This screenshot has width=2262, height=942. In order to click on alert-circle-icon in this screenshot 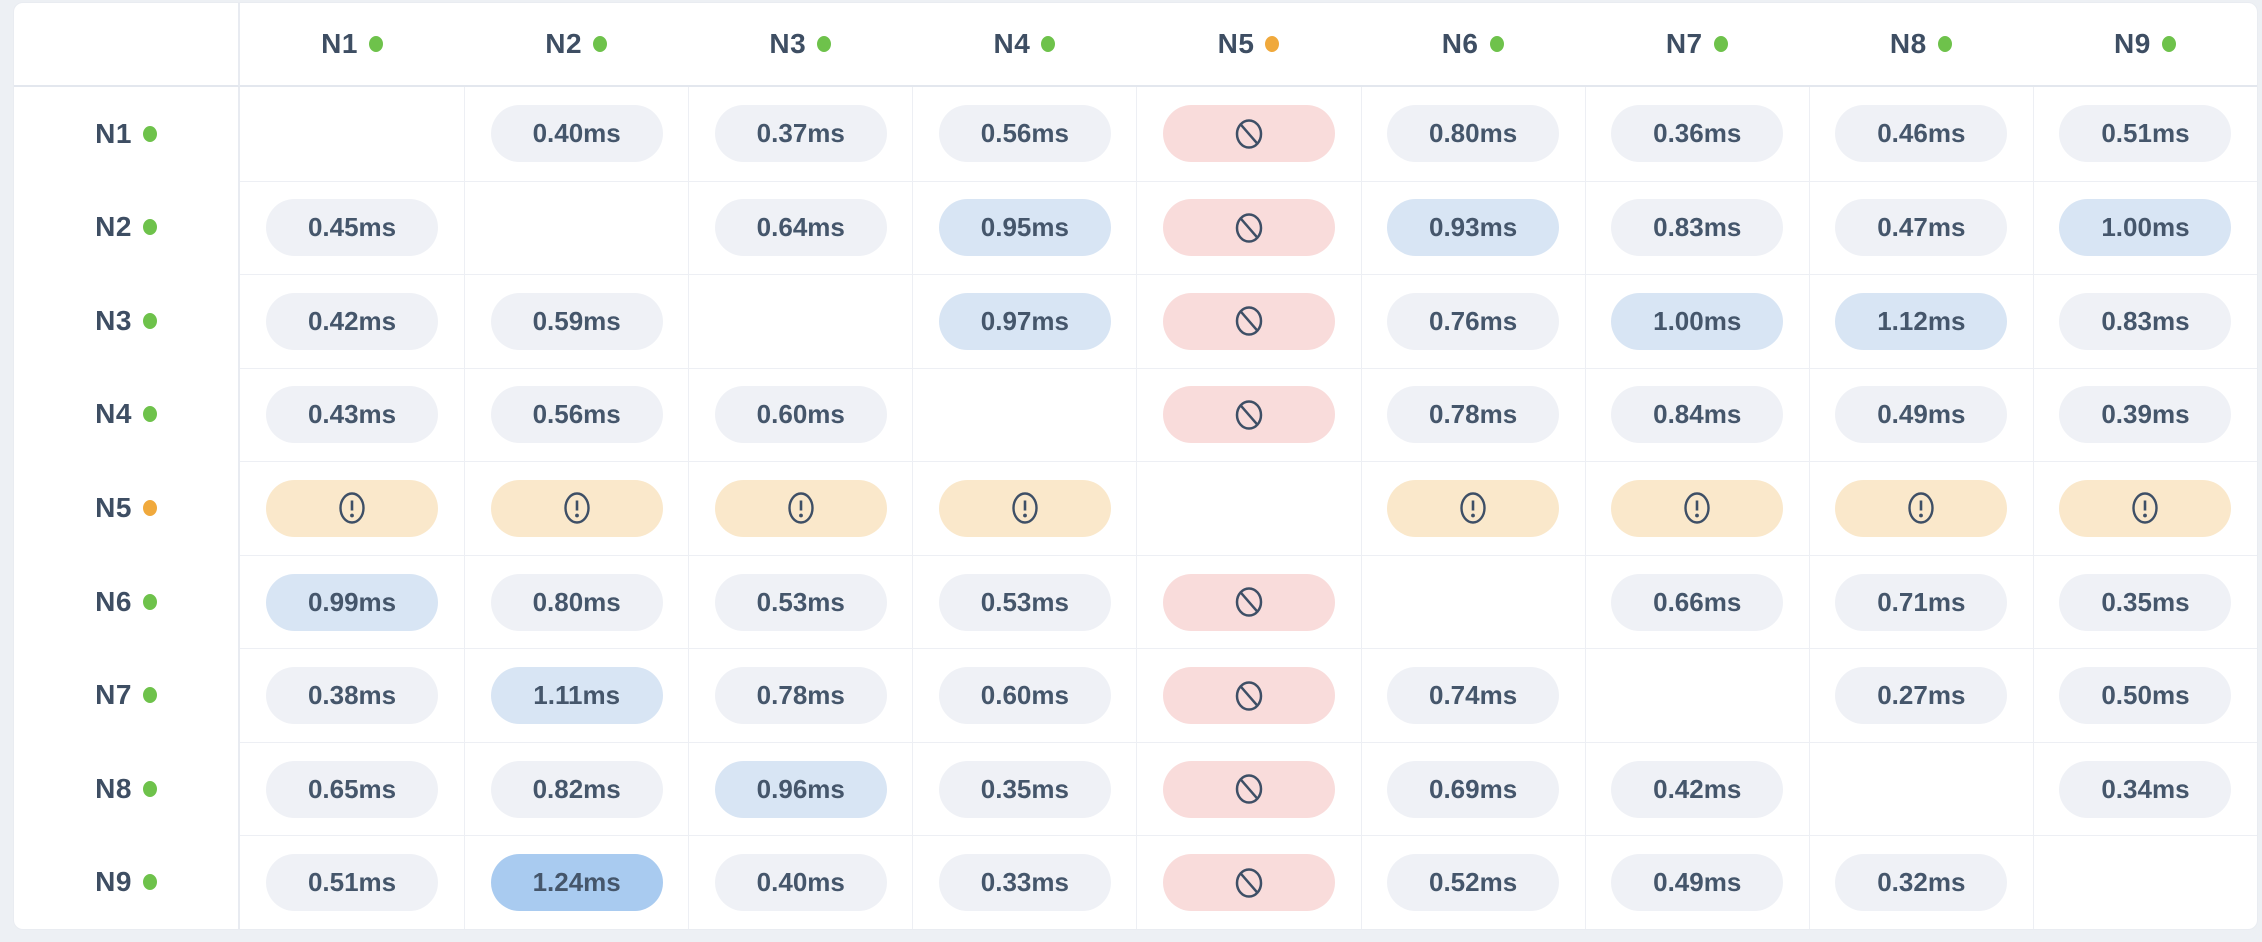, I will do `click(1025, 508)`.